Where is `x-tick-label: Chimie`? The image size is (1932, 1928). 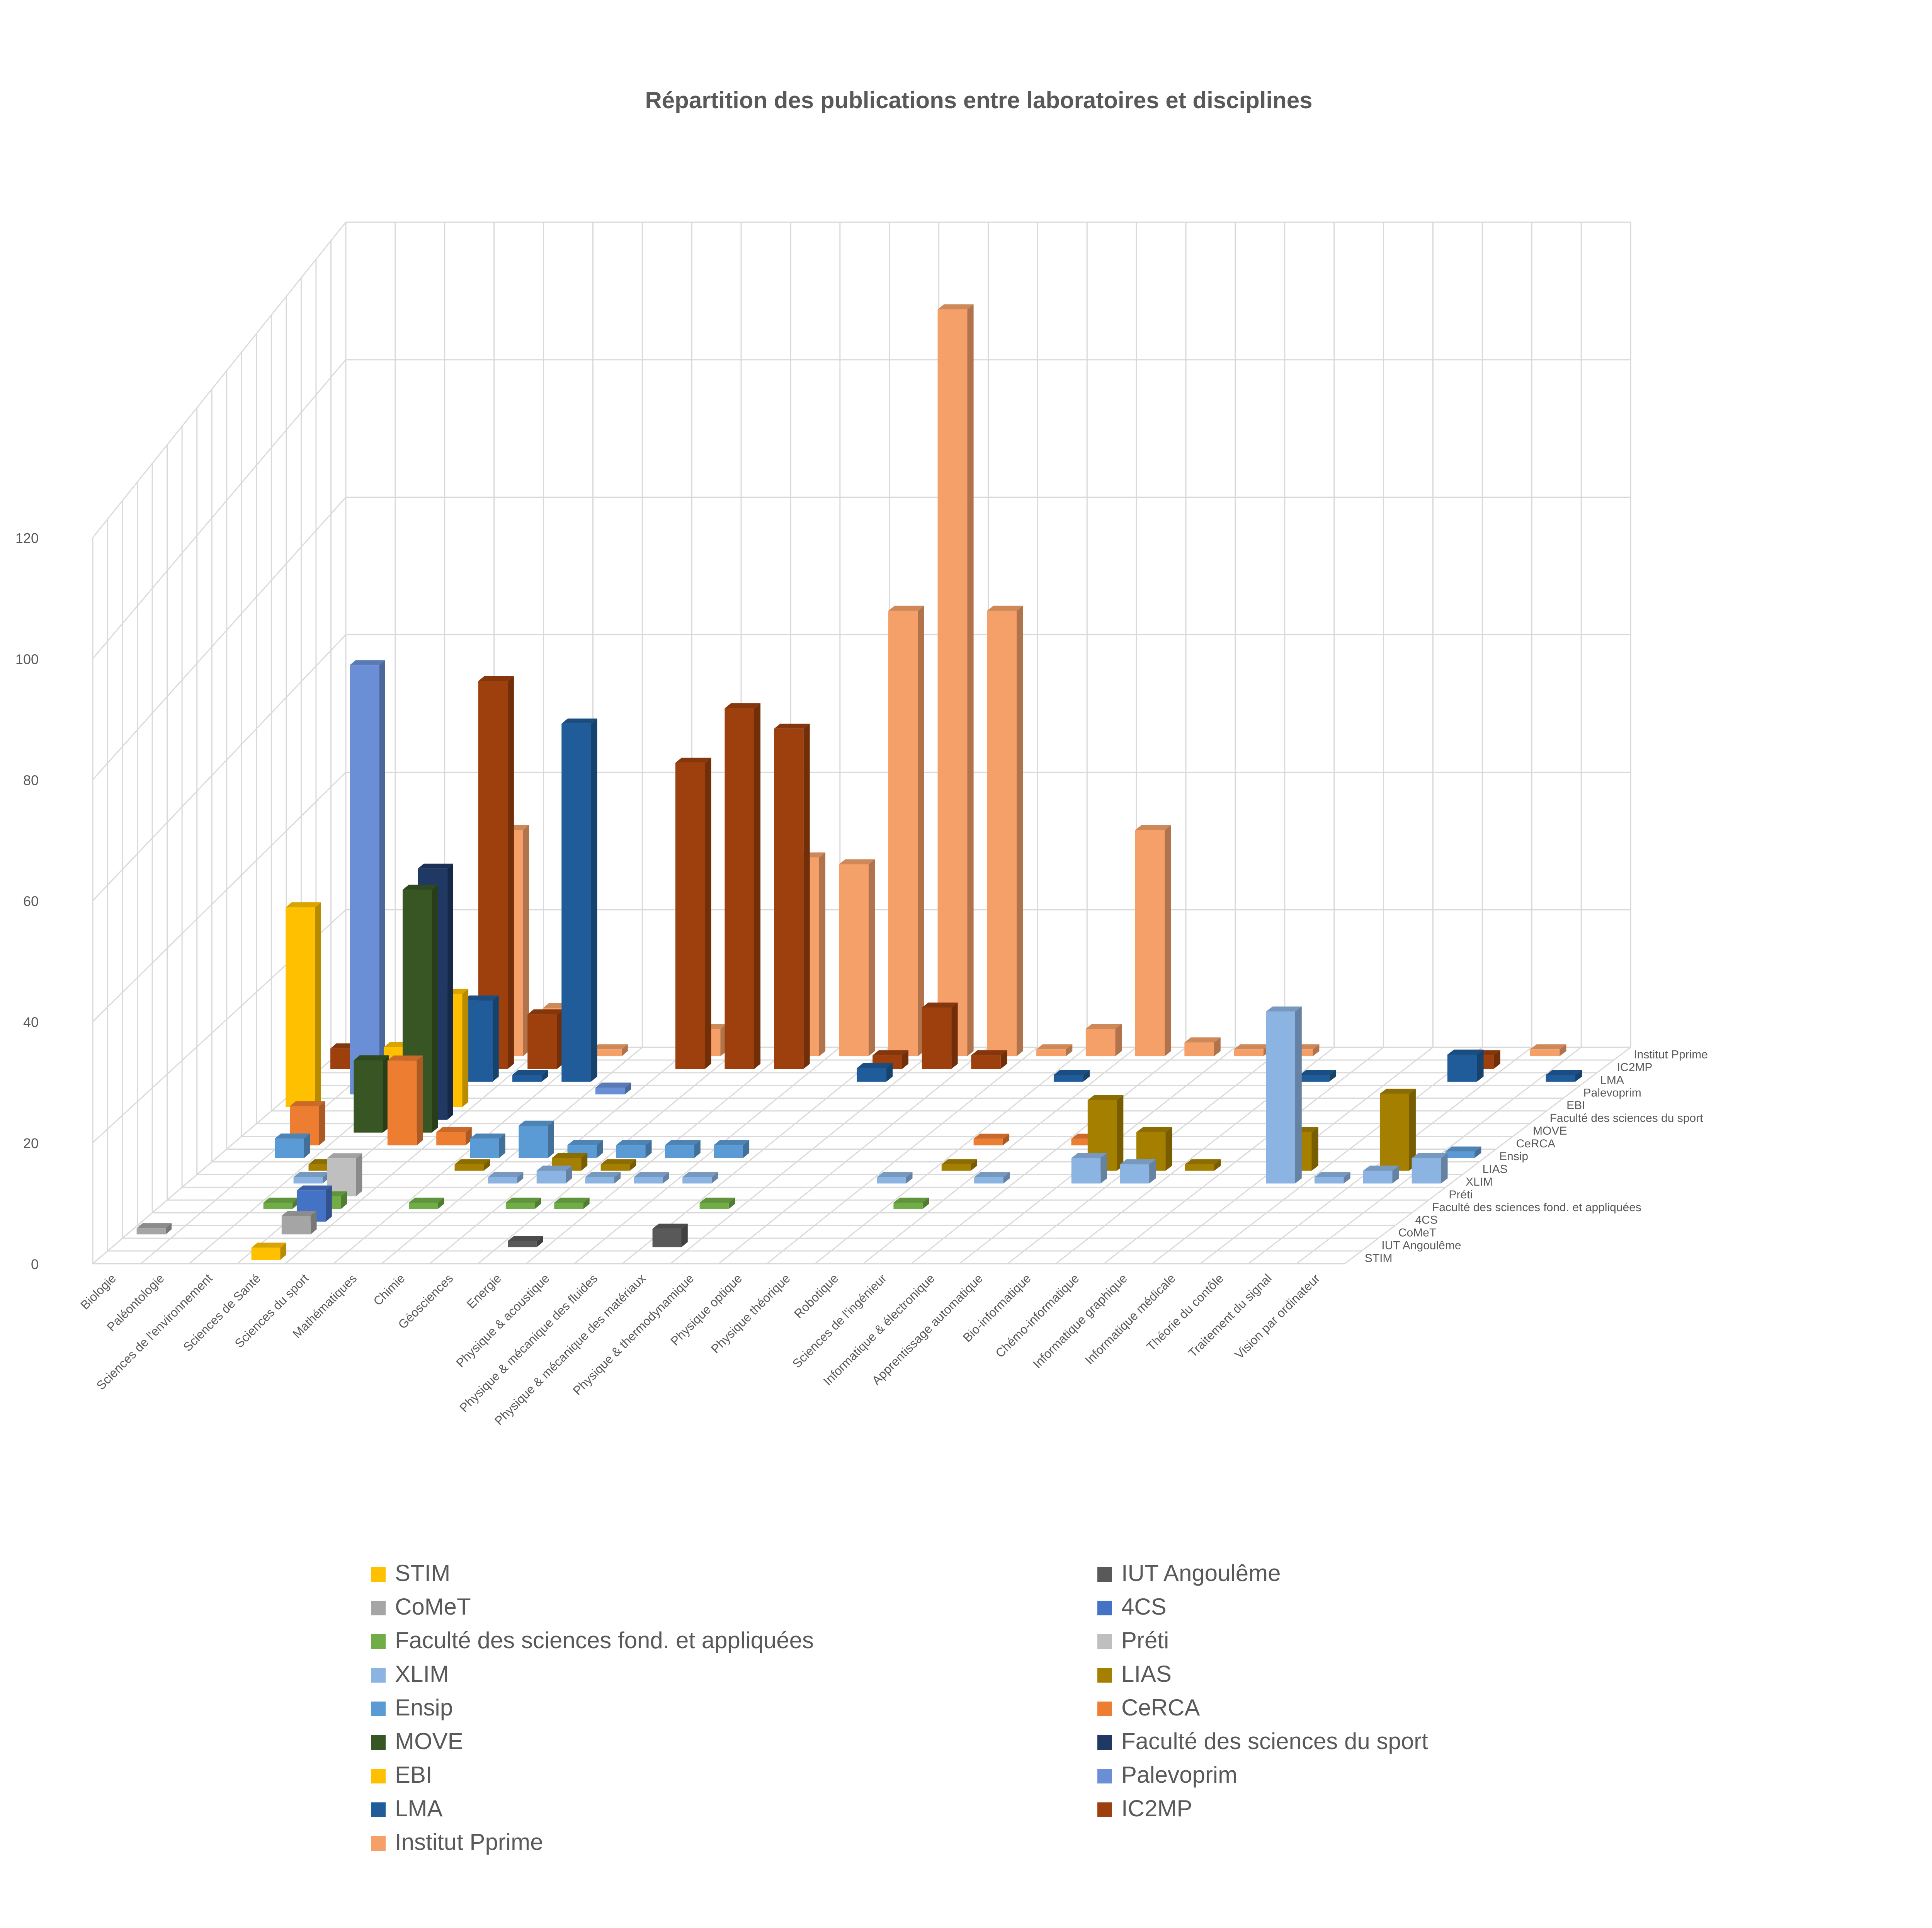 x-tick-label: Chimie is located at coordinates (390, 1289).